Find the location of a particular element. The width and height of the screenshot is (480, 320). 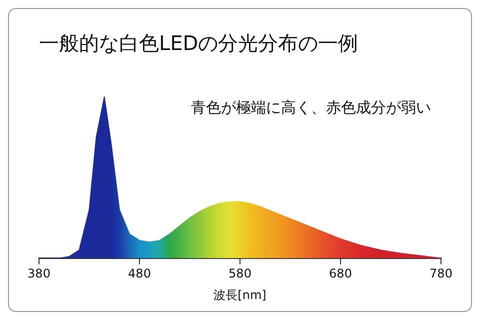

x-tick-label: 680 is located at coordinates (340, 273).